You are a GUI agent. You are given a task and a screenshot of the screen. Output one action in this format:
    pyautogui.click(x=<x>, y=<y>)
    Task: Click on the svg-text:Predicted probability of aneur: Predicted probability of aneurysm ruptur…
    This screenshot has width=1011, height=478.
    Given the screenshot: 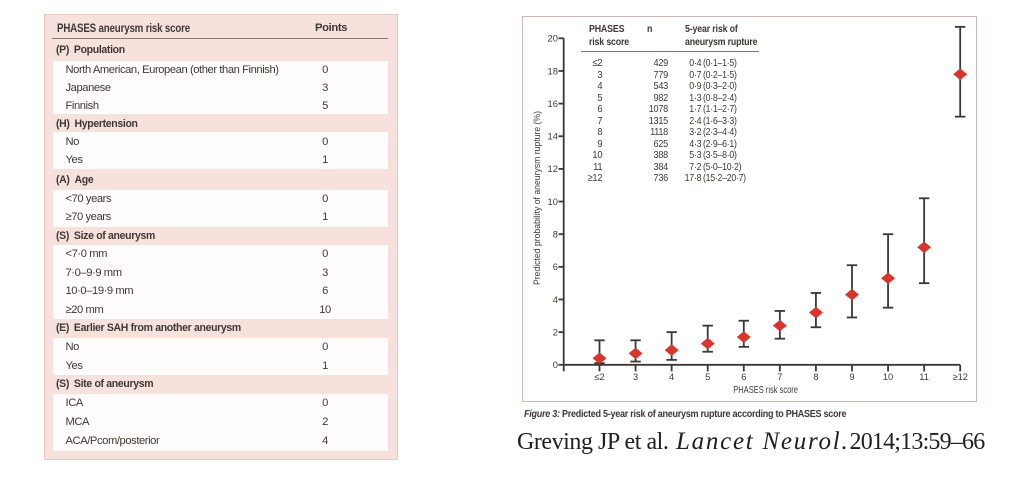 What is the action you would take?
    pyautogui.click(x=537, y=198)
    